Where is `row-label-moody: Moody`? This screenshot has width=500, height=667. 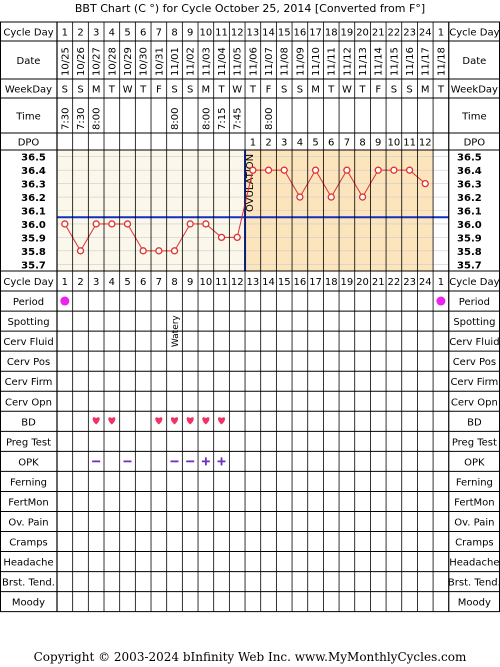 row-label-moody: Moody is located at coordinates (28, 603).